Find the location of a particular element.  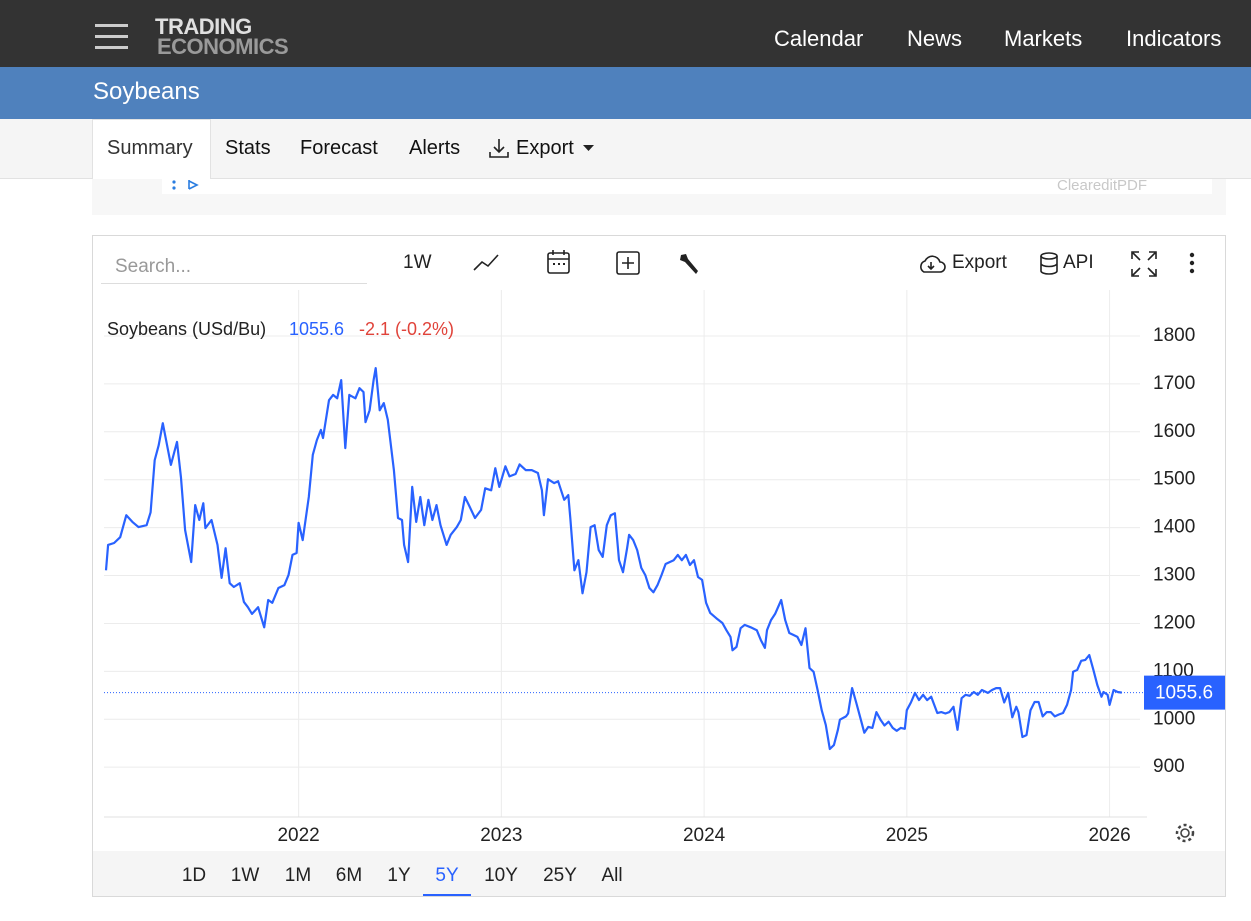

nav-link: Calendar is located at coordinates (819, 38).